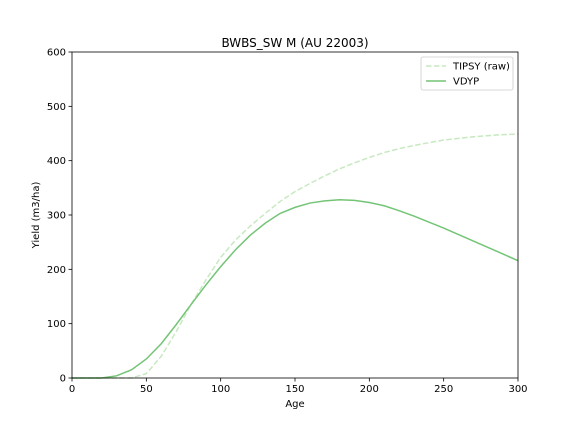 Image resolution: width=576 pixels, height=436 pixels. I want to click on x-tick-label: 200, so click(369, 389).